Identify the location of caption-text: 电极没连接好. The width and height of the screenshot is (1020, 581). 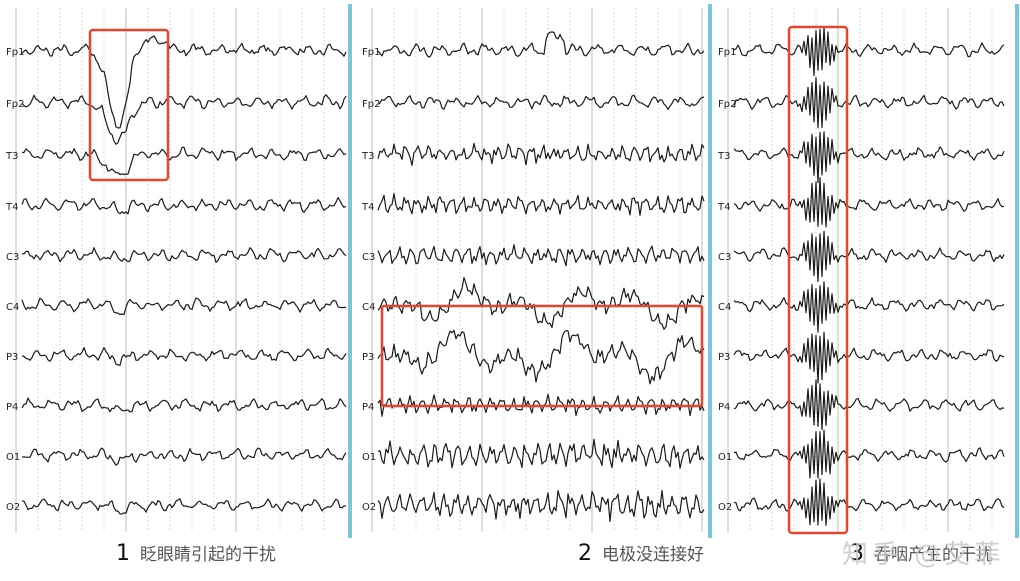
(653, 555).